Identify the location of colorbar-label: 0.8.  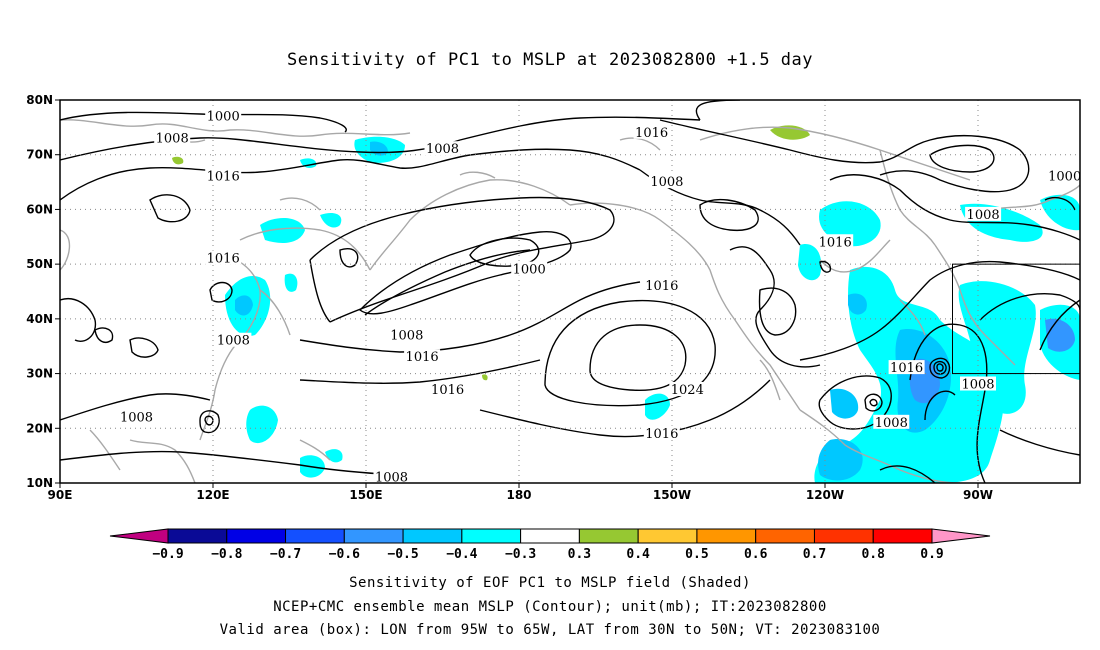
(873, 554).